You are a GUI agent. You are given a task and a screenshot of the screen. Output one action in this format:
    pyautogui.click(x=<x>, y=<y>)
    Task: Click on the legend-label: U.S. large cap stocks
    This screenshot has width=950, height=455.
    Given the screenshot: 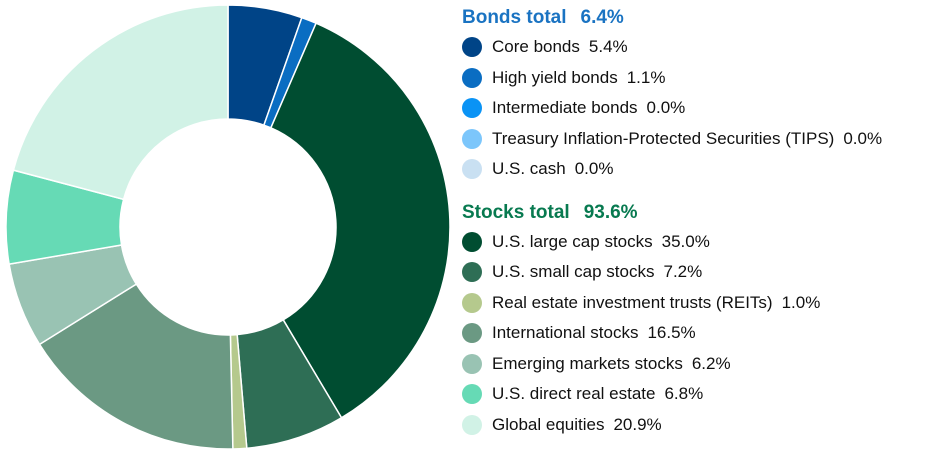 What is the action you would take?
    pyautogui.click(x=572, y=241)
    